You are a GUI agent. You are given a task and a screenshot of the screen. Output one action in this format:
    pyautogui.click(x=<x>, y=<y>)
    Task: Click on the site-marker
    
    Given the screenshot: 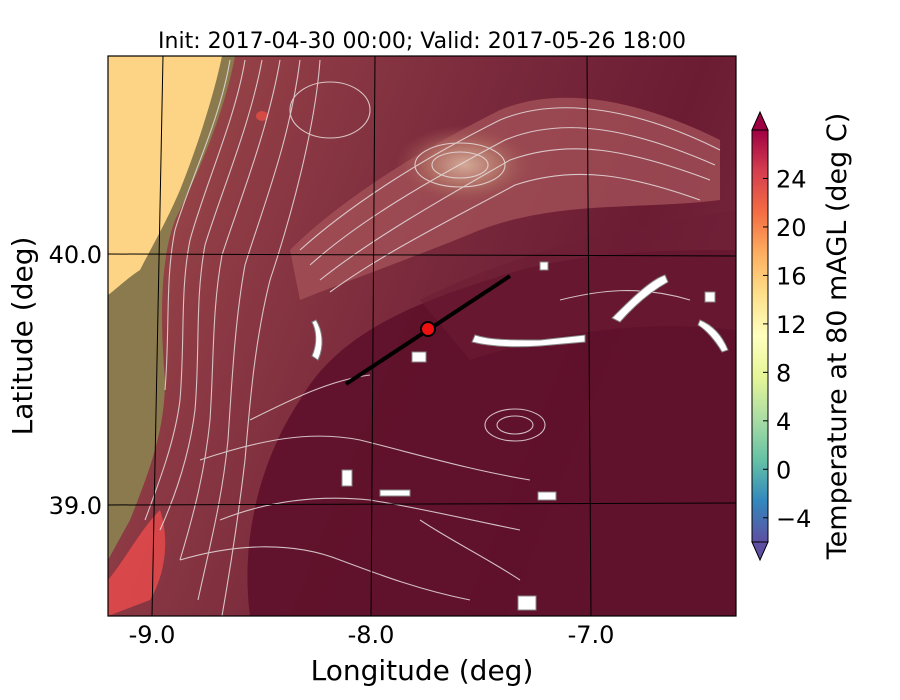 What is the action you would take?
    pyautogui.click(x=428, y=329)
    